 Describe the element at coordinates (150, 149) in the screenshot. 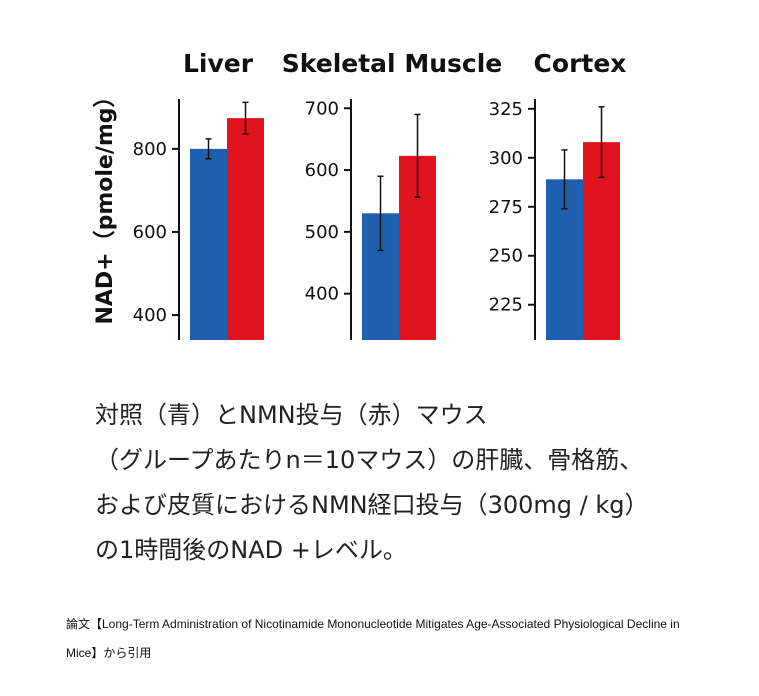

I see `y-tick-label: 800` at that location.